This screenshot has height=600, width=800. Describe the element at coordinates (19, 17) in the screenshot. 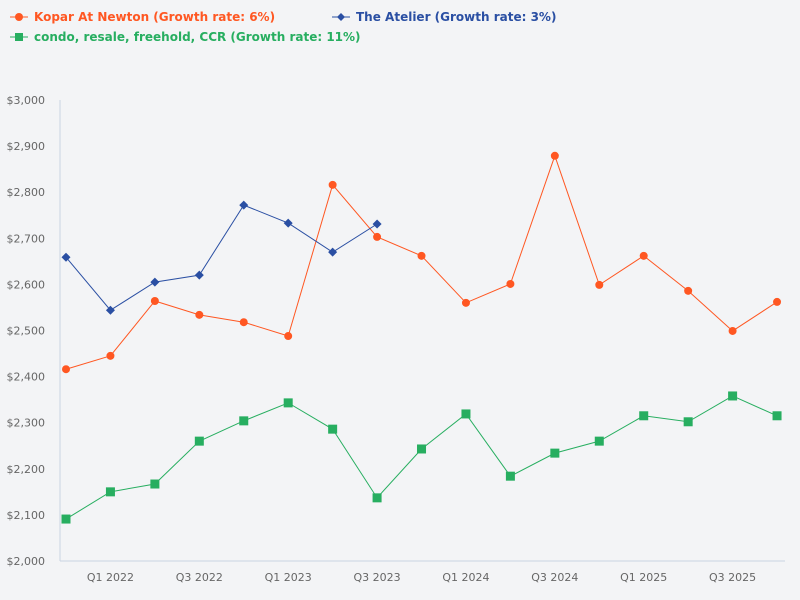

I see `circle-marker-icon` at that location.